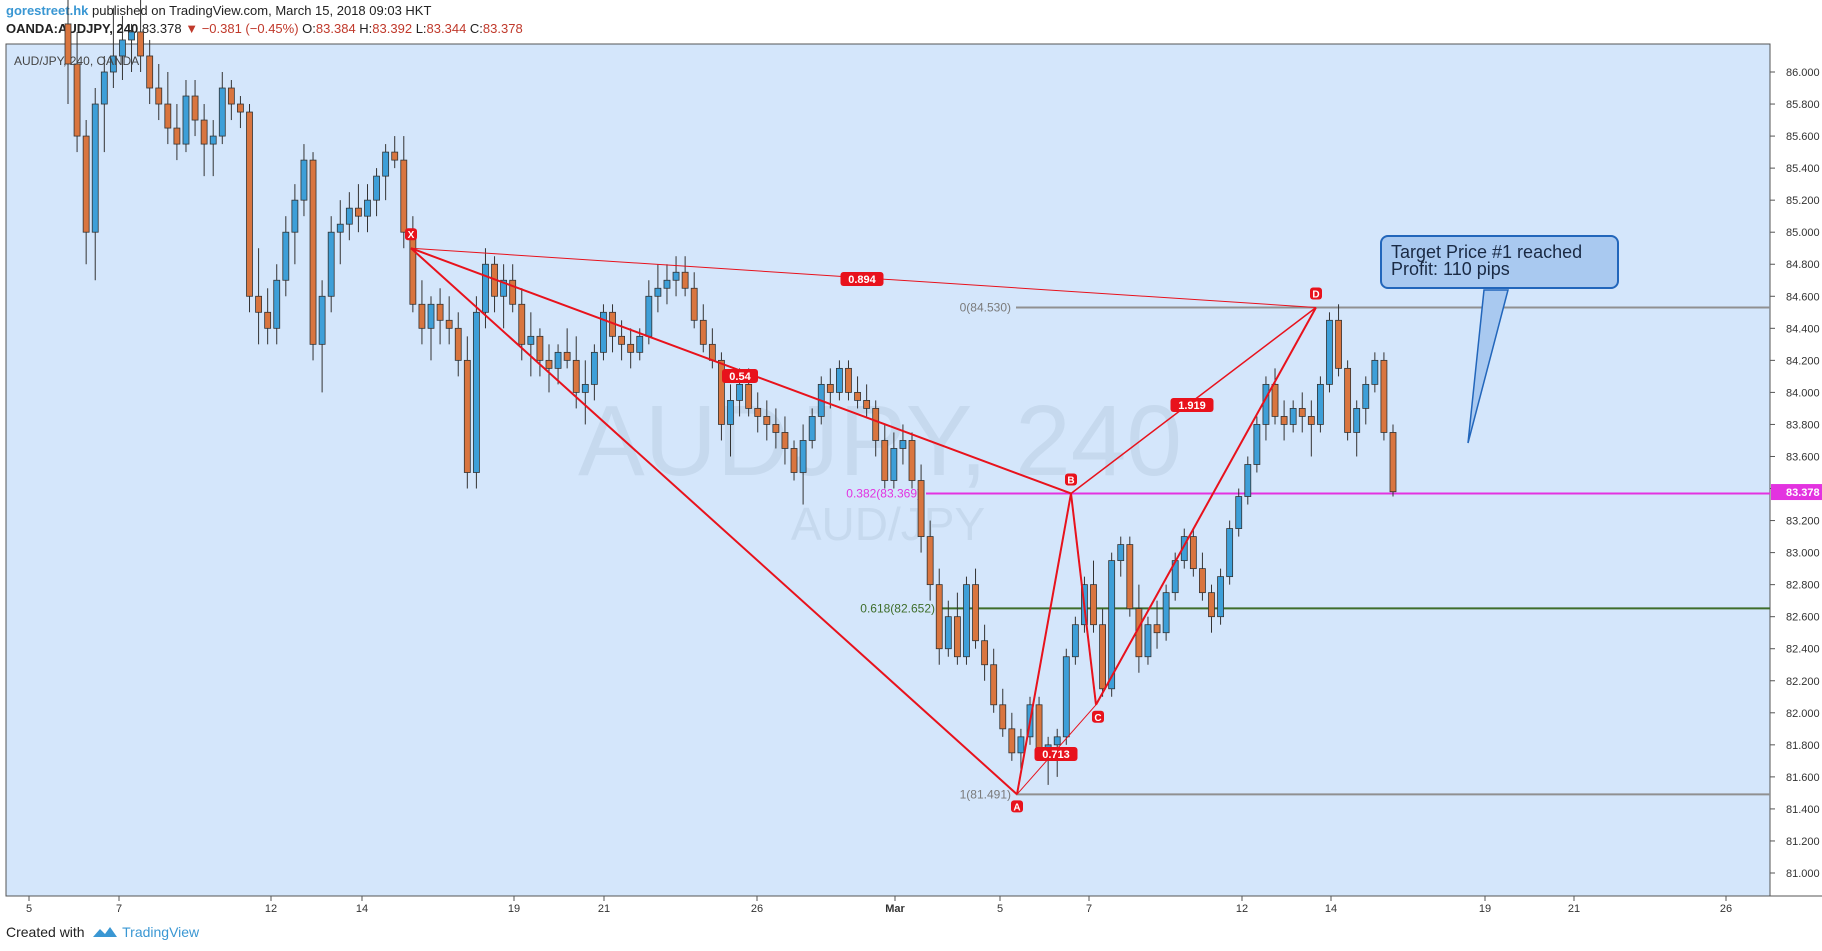  Describe the element at coordinates (421, 28) in the screenshot. I see `low-label: L:` at that location.